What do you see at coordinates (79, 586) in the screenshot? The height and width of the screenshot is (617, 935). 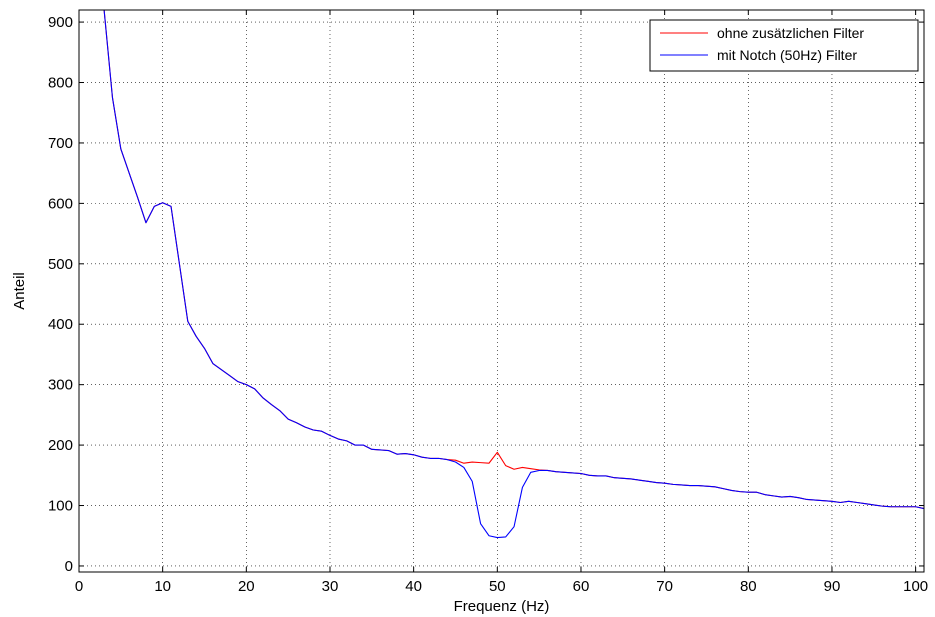 I see `x-tick-label: 0` at bounding box center [79, 586].